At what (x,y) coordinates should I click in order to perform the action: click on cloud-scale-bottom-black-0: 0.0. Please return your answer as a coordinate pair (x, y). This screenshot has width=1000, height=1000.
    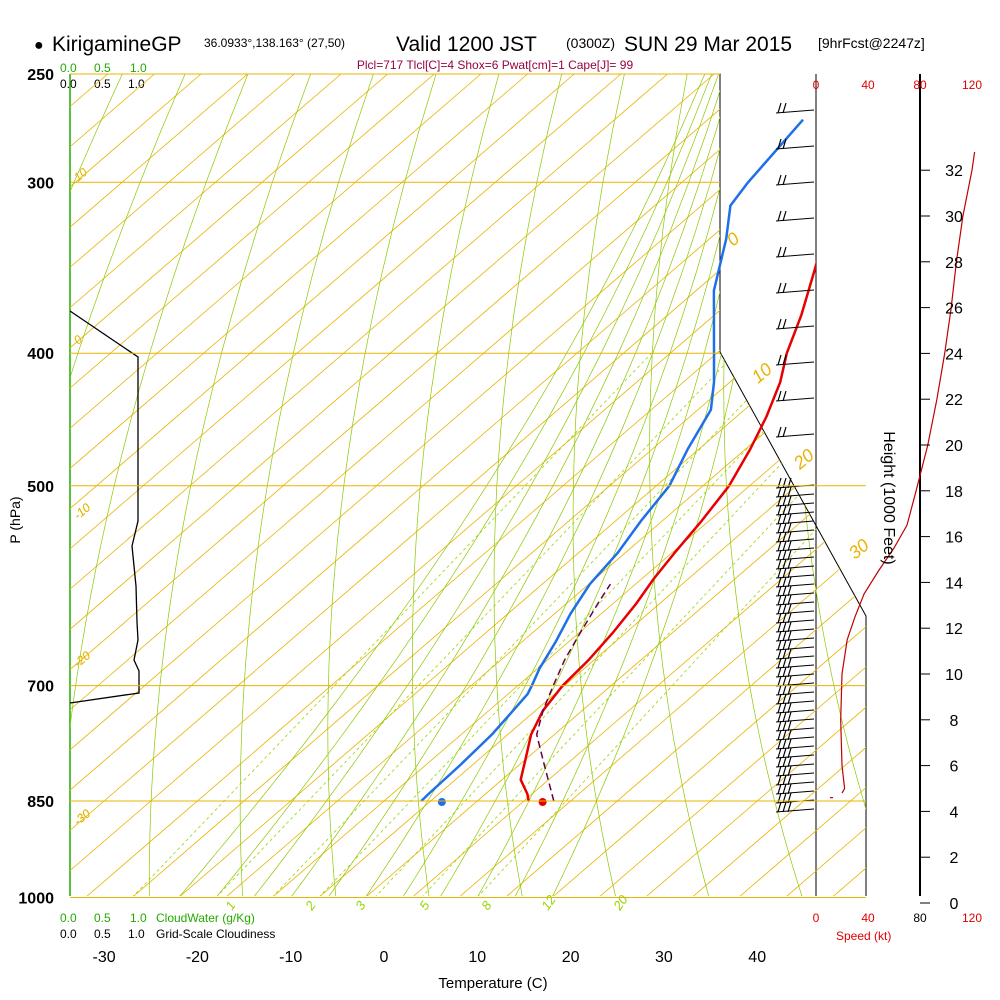
    Looking at the image, I should click on (68, 934).